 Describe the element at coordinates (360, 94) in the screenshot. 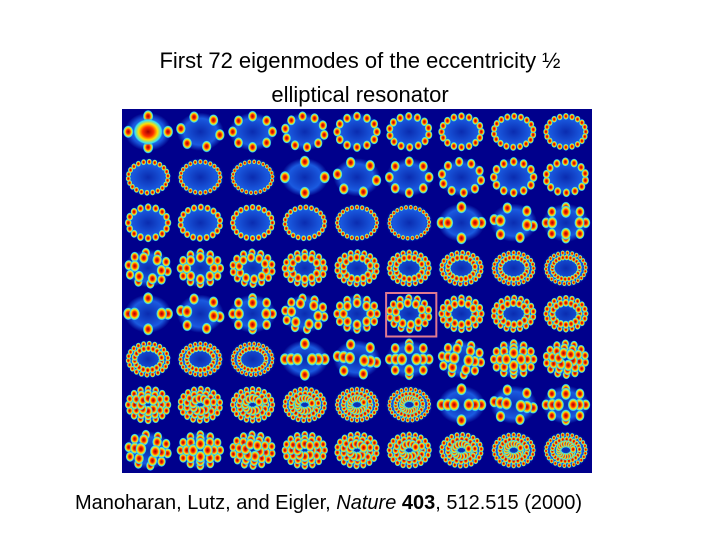

I see `title-line: elliptical resonator` at that location.